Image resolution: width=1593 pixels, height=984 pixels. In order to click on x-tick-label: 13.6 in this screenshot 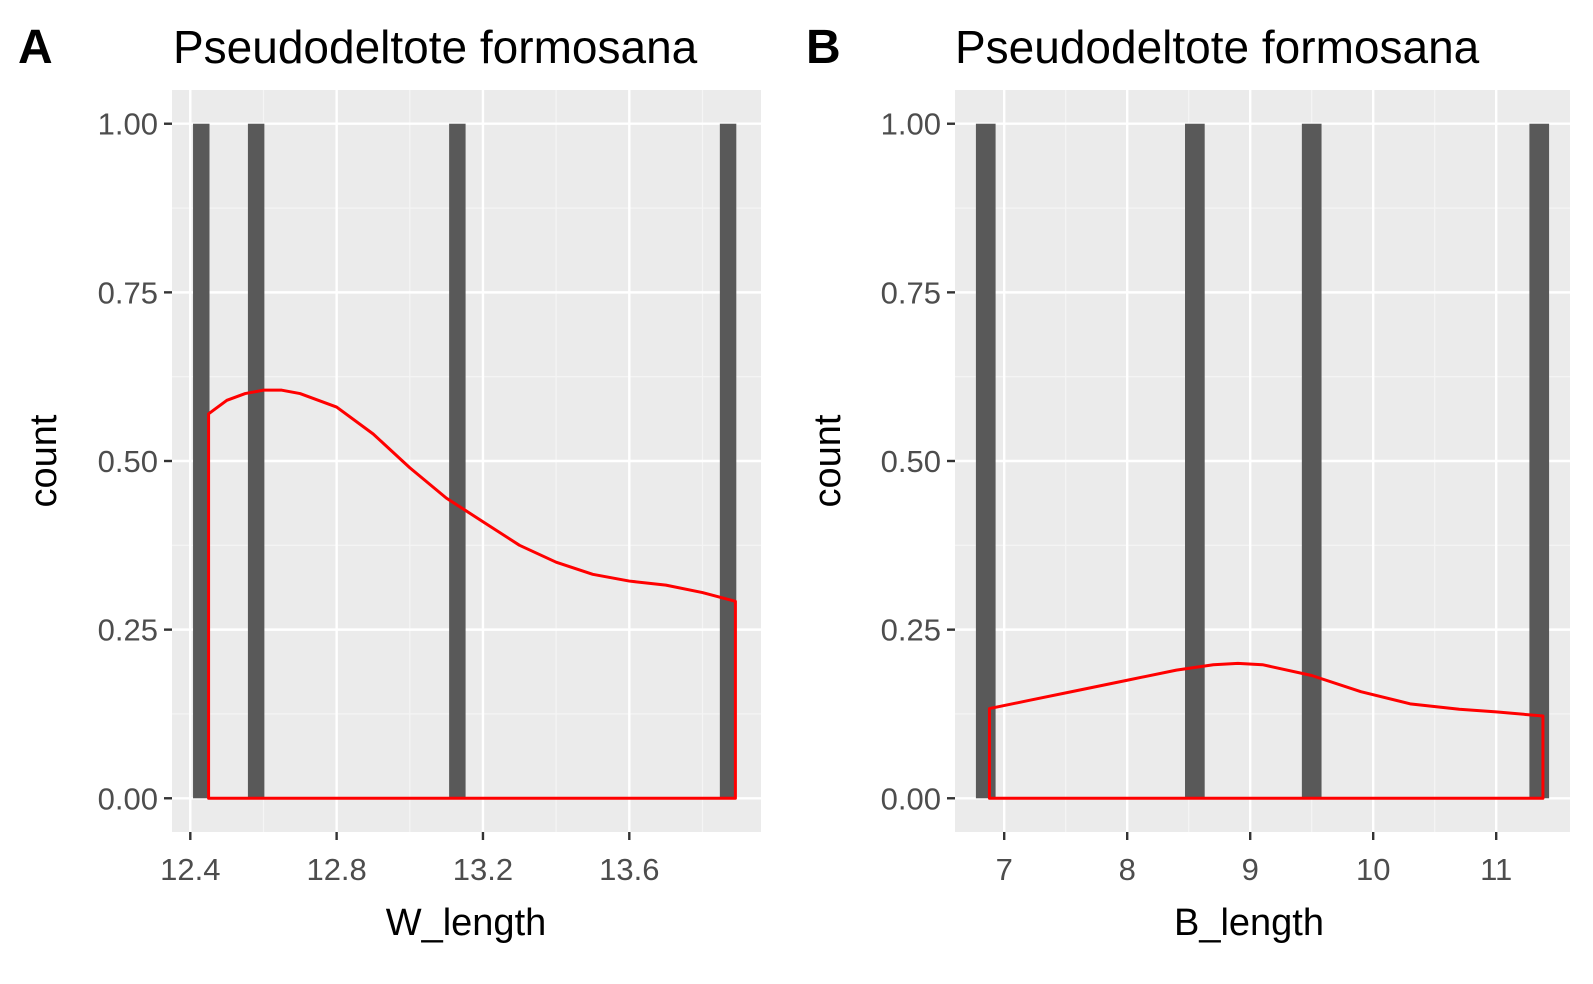, I will do `click(629, 869)`.